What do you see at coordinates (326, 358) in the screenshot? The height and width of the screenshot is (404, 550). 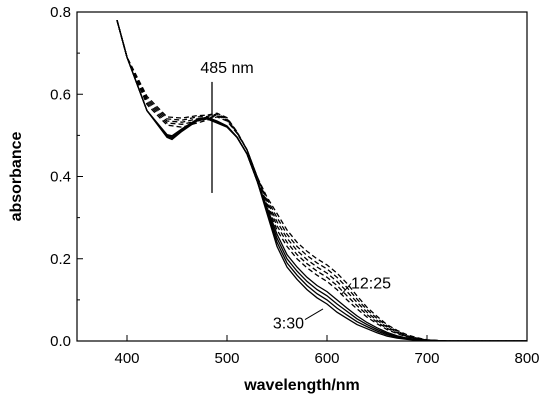 I see `x-tick-label: 600` at bounding box center [326, 358].